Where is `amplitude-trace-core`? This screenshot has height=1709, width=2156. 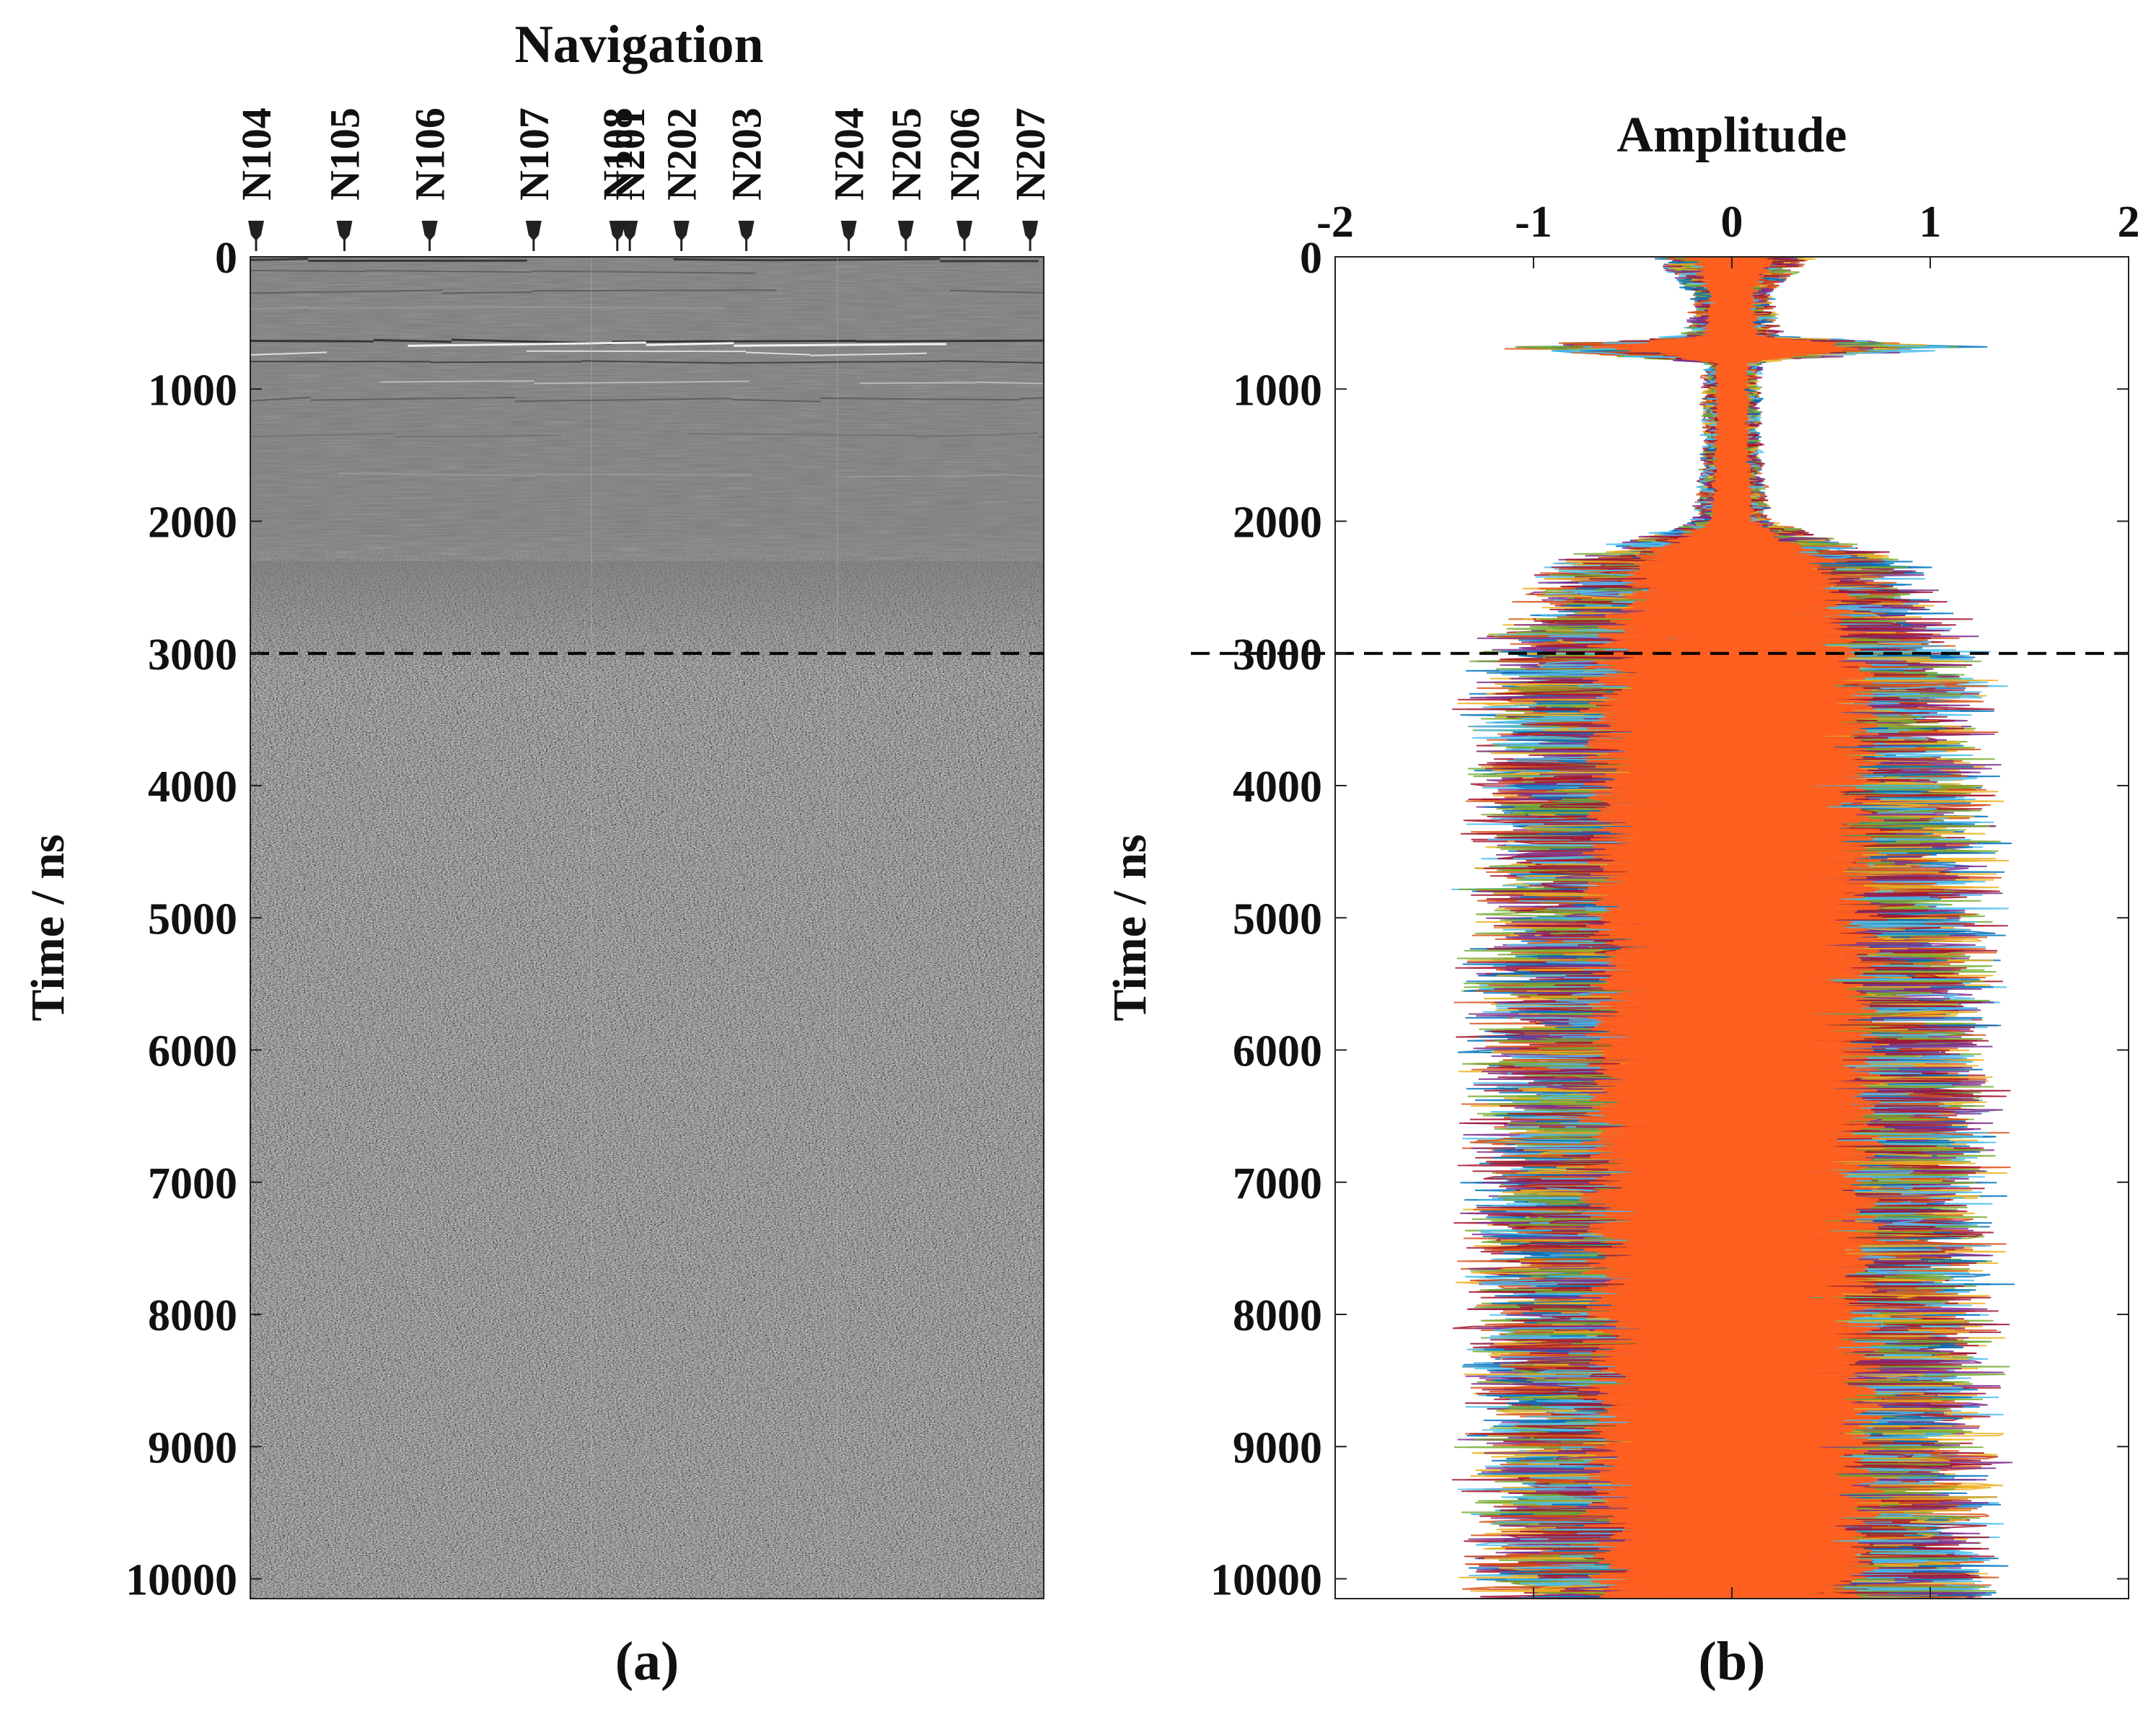
amplitude-trace-core is located at coordinates (1730, 928).